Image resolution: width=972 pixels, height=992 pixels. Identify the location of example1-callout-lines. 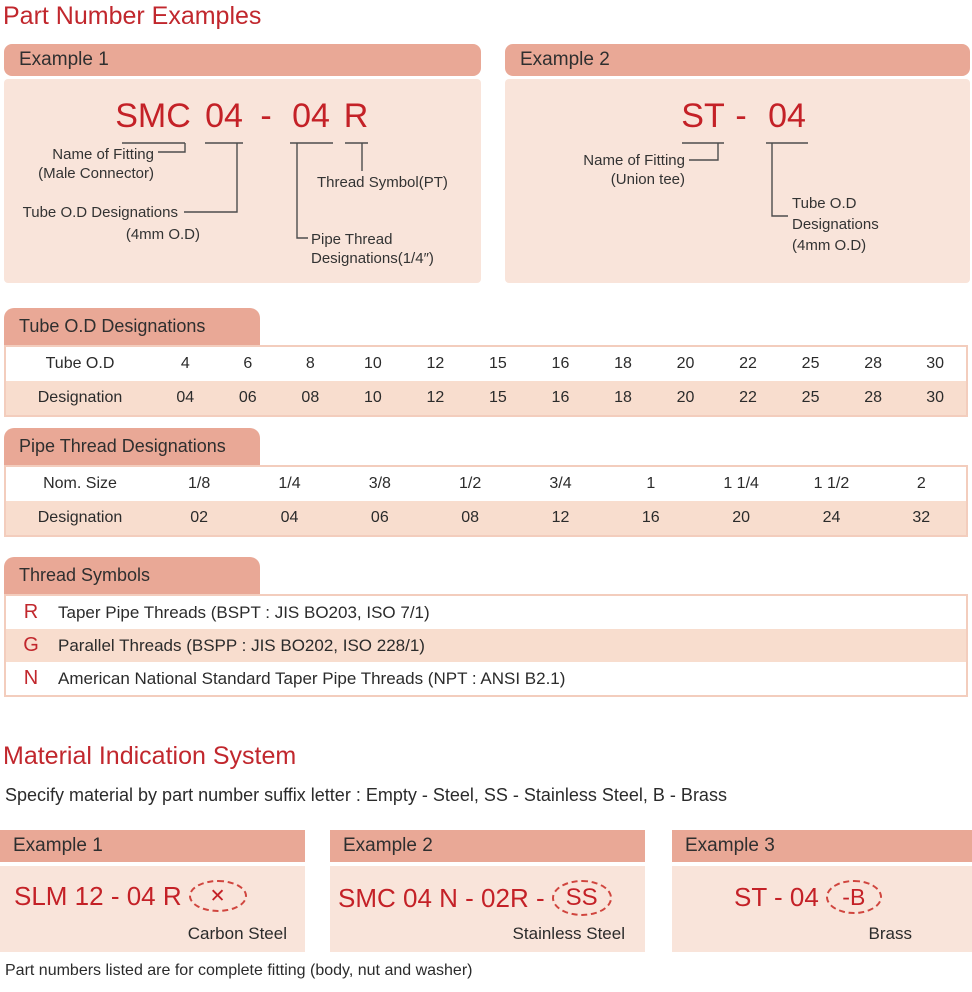
(245, 190).